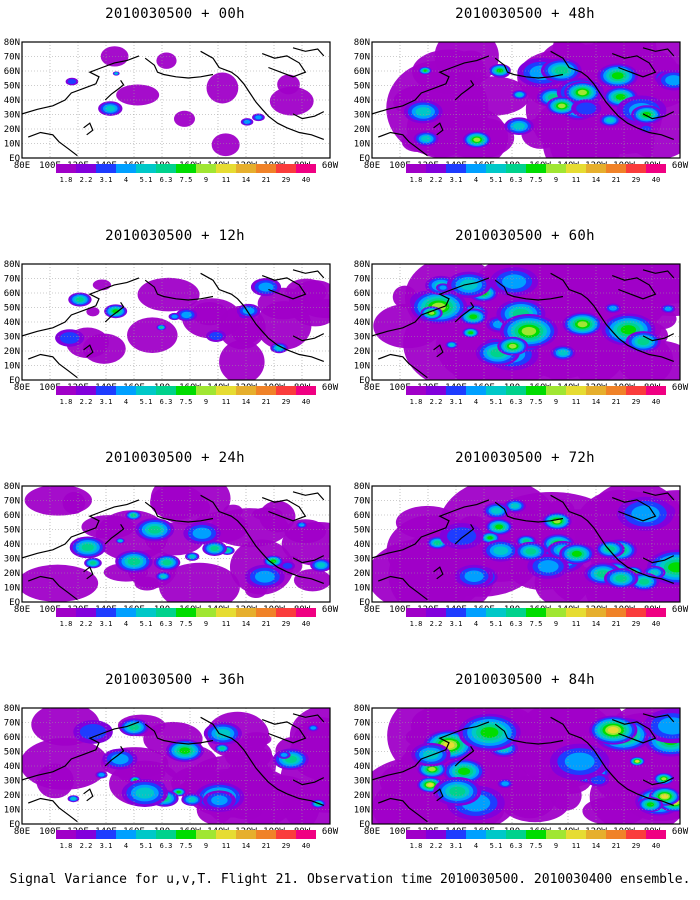 The image size is (700, 900). I want to click on colorbar-label: 40, so click(306, 402).